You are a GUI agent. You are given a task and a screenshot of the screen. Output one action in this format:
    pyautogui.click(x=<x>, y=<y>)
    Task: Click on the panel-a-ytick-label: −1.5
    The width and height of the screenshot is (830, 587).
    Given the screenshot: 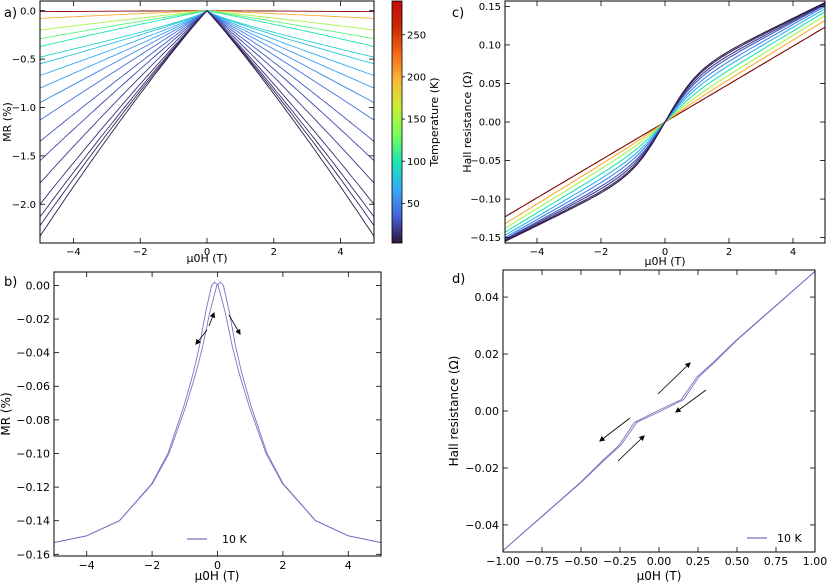 What is the action you would take?
    pyautogui.click(x=24, y=156)
    